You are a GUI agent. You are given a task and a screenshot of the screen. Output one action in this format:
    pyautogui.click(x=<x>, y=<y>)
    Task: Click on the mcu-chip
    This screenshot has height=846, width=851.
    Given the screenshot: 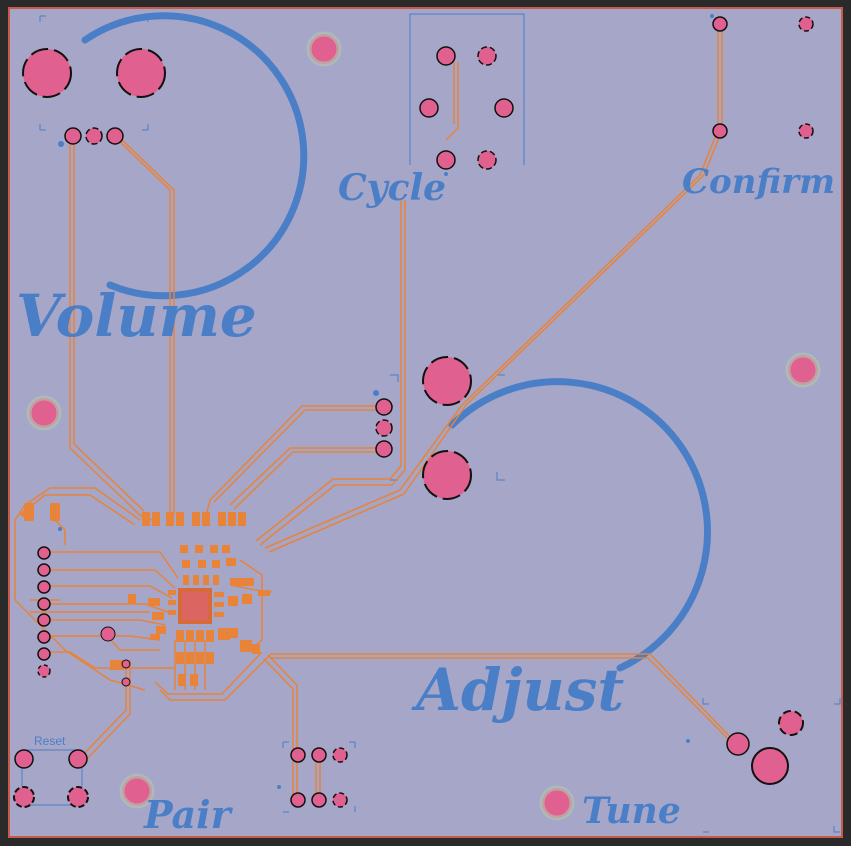 What is the action you would take?
    pyautogui.click(x=195, y=606)
    